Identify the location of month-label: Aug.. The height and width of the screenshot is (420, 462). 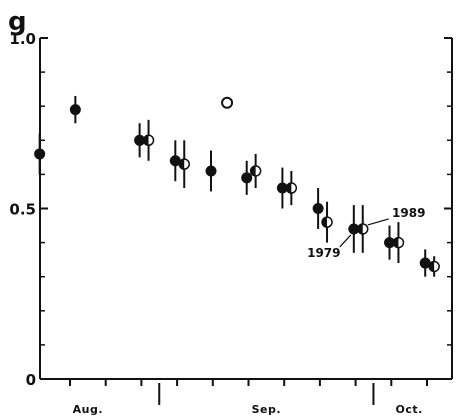
(88, 409).